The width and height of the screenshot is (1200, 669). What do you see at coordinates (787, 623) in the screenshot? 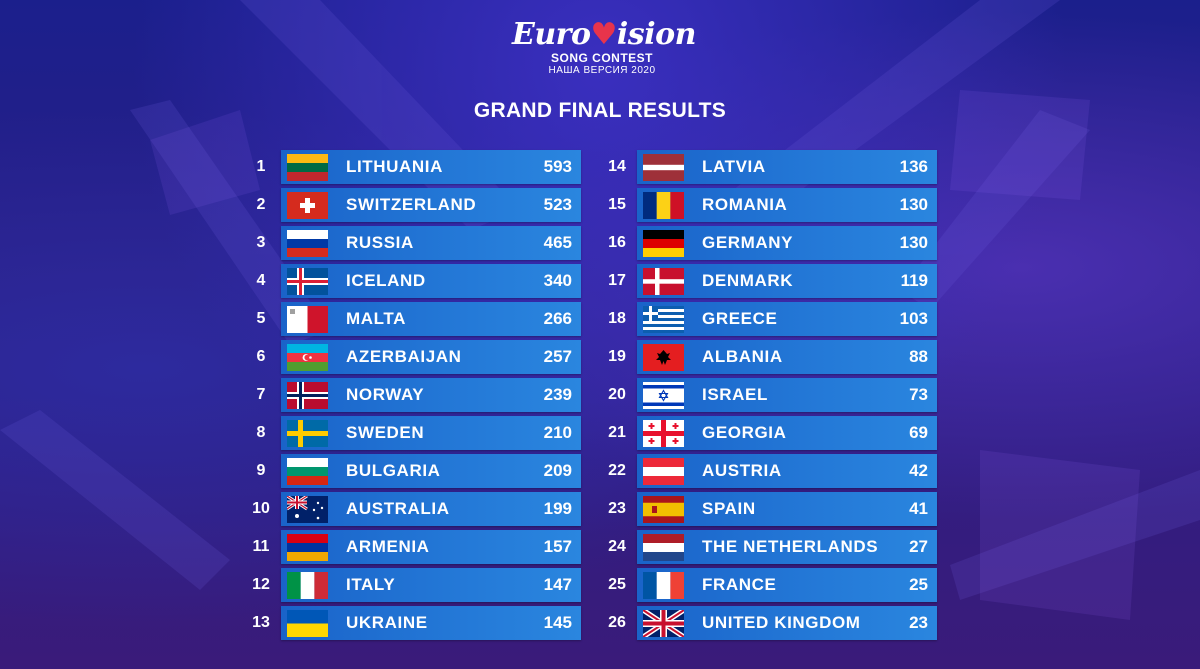
I see `result-bar: UNITED KINGDOM 23` at bounding box center [787, 623].